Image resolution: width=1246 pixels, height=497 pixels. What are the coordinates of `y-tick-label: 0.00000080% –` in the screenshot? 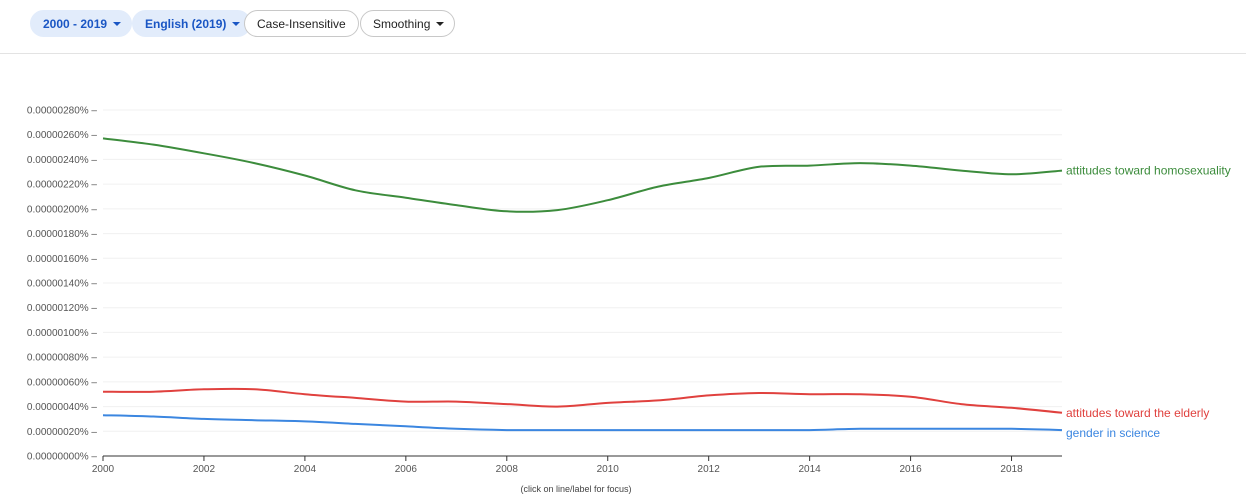 It's located at (62, 358).